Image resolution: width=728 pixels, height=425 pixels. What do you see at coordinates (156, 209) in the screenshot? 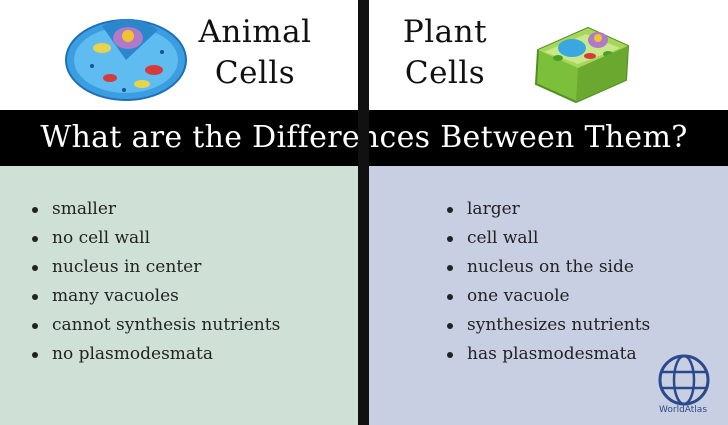
I see `list-item: smaller` at bounding box center [156, 209].